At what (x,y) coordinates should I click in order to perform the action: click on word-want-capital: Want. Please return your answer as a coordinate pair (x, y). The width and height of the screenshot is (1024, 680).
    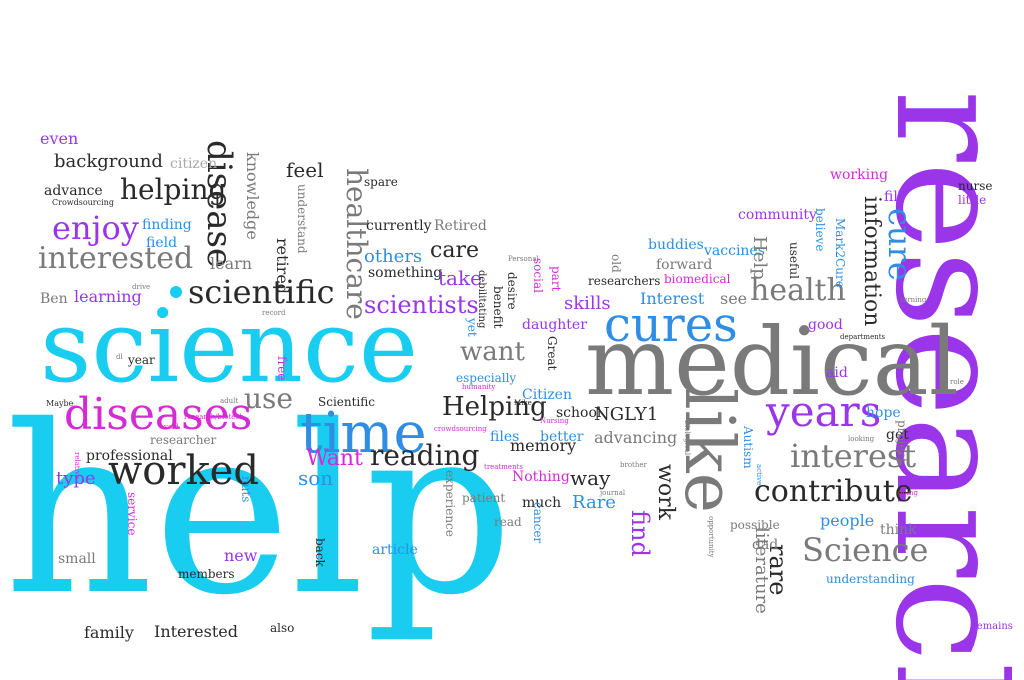
    Looking at the image, I should click on (334, 458).